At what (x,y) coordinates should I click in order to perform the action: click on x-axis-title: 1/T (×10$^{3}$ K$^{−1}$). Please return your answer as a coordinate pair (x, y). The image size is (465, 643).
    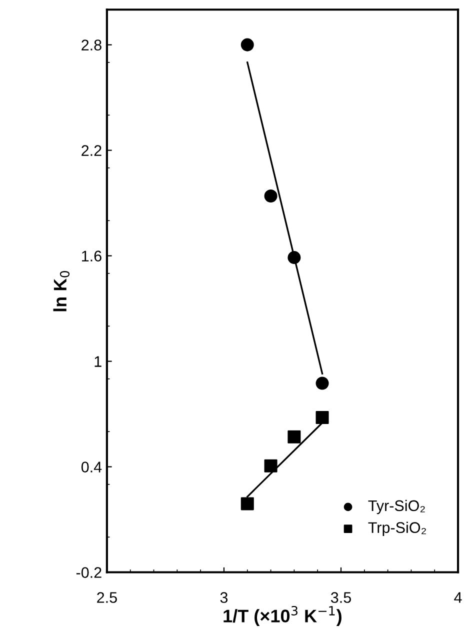
    Looking at the image, I should click on (283, 616).